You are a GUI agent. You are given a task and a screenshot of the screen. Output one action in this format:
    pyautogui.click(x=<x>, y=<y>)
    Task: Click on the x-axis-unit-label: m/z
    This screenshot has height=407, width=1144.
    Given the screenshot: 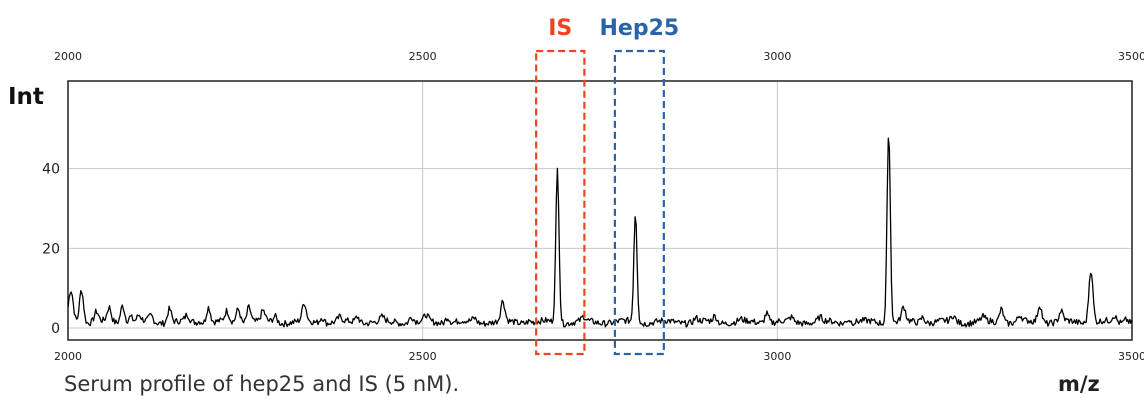 What is the action you would take?
    pyautogui.click(x=1079, y=384)
    